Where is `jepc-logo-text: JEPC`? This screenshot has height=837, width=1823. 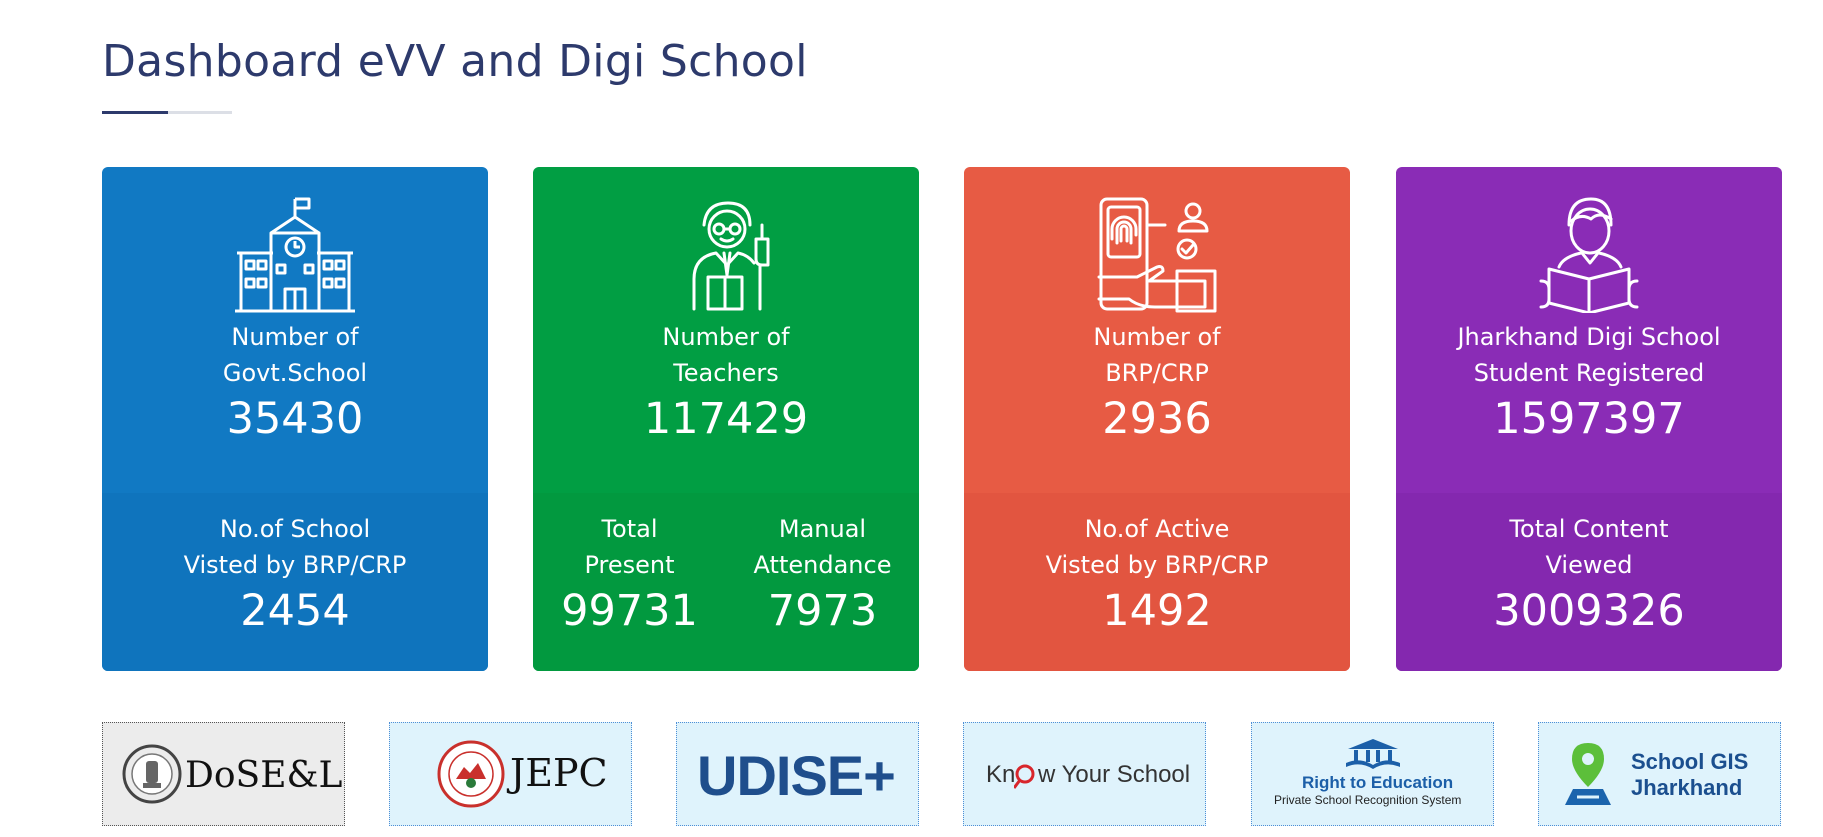
jepc-logo-text: JEPC is located at coordinates (559, 773).